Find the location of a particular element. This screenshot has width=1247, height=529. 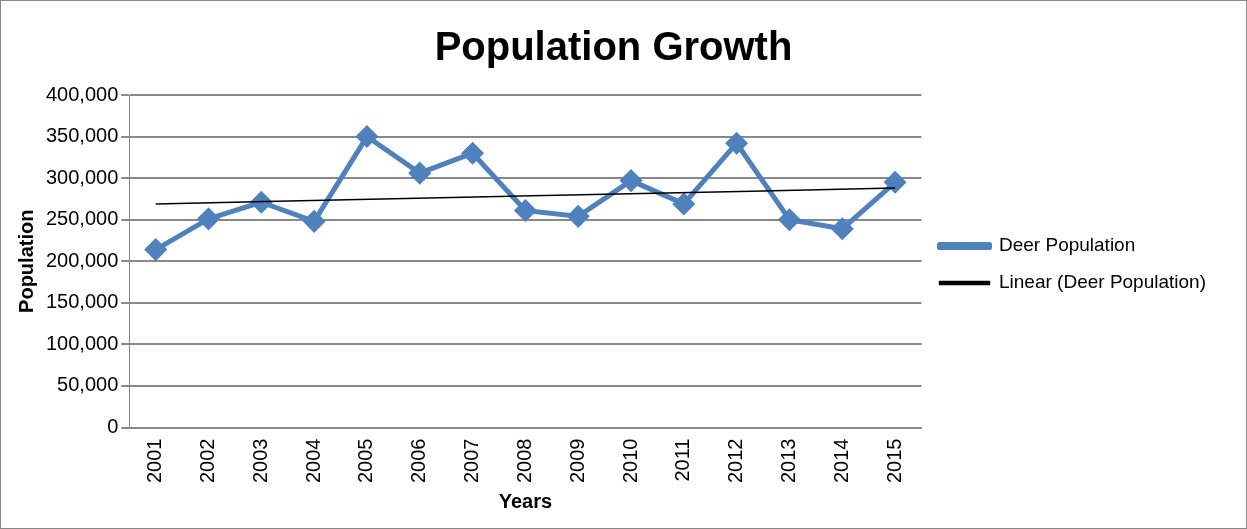

x-tick-label: 2007 is located at coordinates (471, 461).